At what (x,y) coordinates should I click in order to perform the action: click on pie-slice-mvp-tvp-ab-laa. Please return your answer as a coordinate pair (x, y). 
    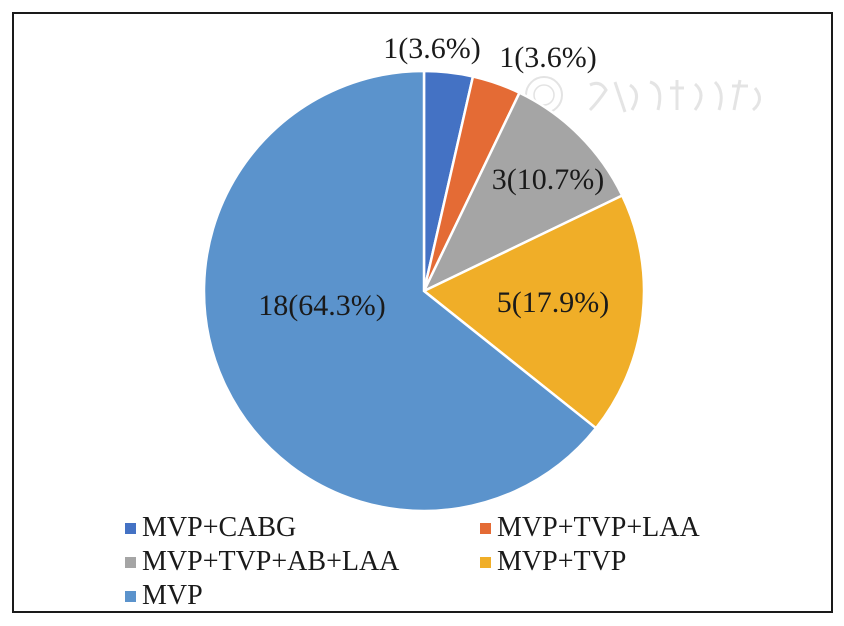
    Looking at the image, I should click on (522, 192).